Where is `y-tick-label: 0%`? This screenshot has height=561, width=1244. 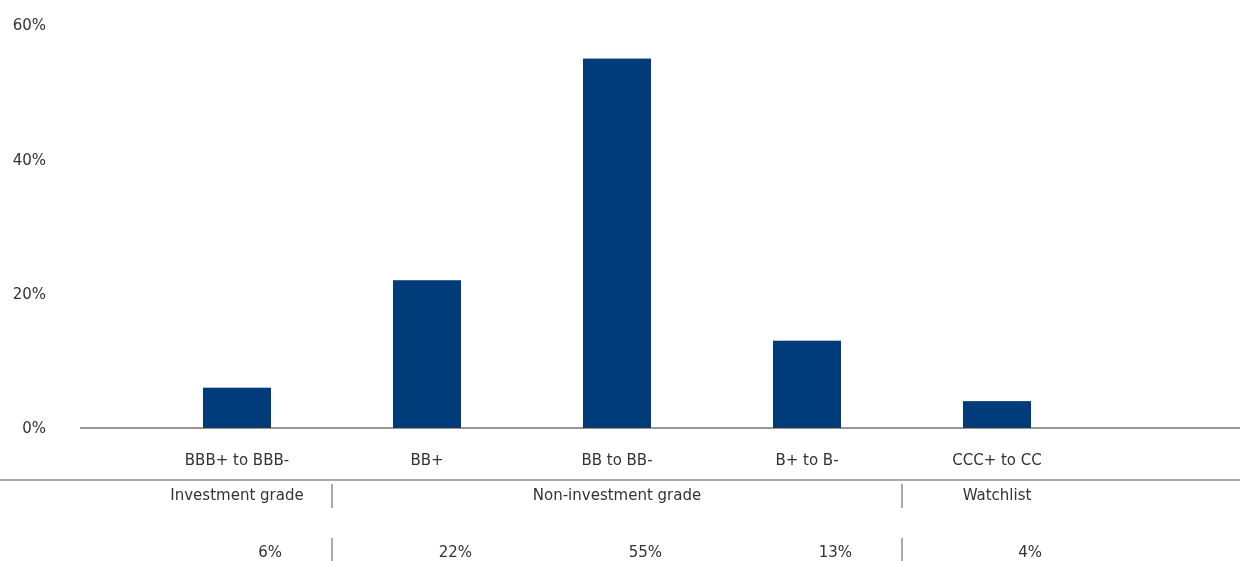
y-tick-label: 0% is located at coordinates (34, 428).